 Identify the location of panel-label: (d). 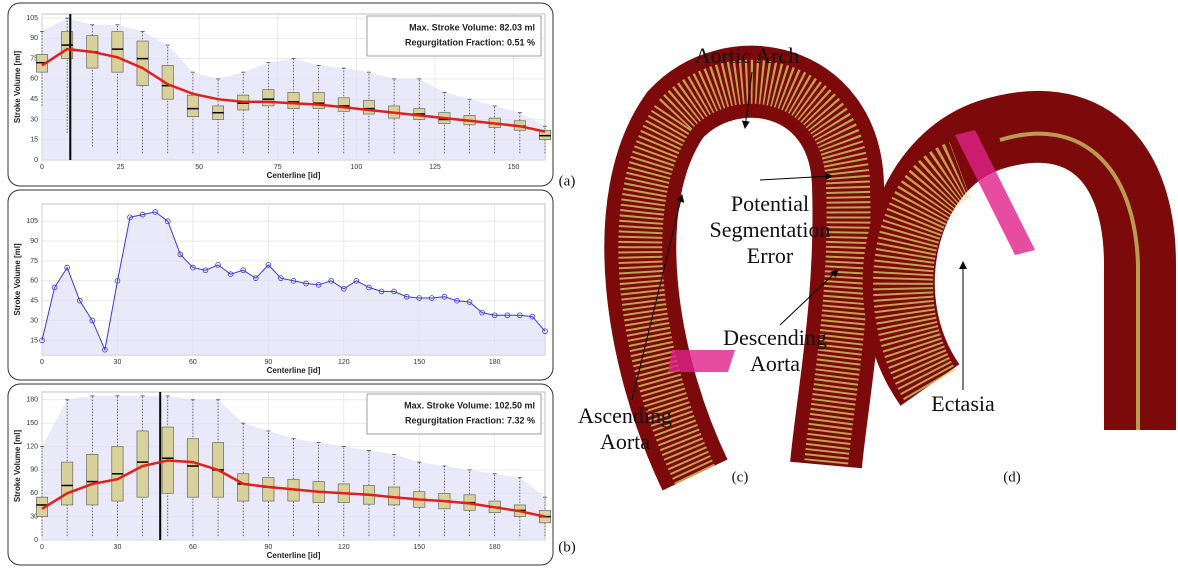
(1012, 477).